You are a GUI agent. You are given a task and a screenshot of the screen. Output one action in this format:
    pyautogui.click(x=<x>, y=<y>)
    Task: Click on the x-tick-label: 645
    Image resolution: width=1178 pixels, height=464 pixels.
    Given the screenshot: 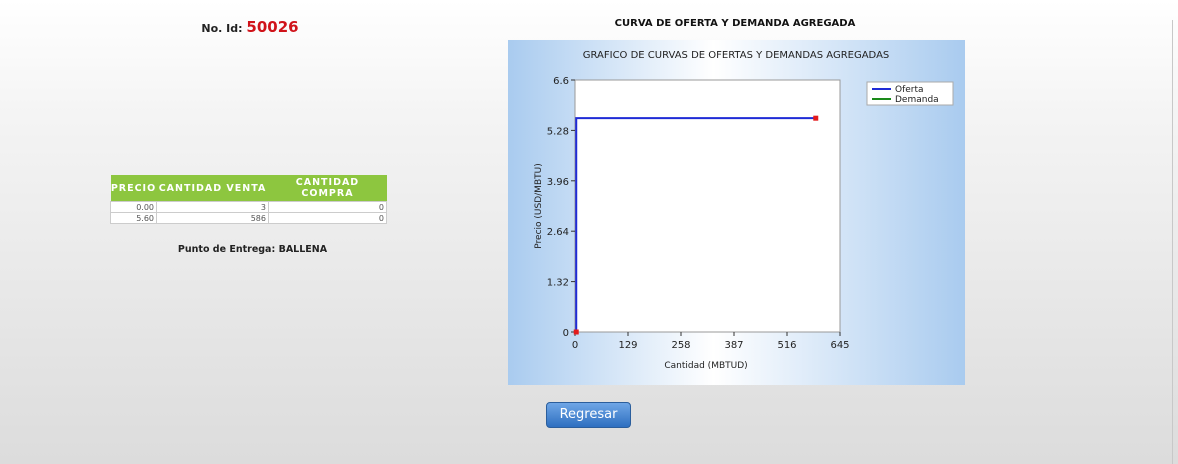 What is the action you would take?
    pyautogui.click(x=839, y=345)
    